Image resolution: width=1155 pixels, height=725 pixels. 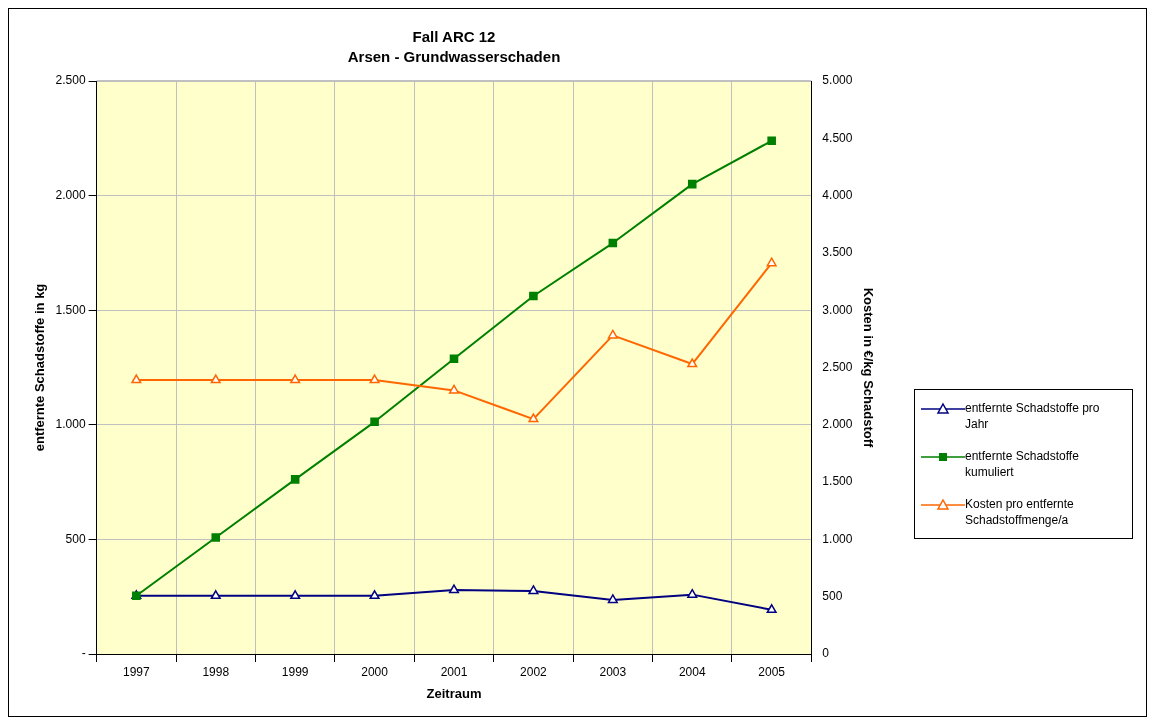 I want to click on x-tick-label: 1998, so click(x=216, y=671).